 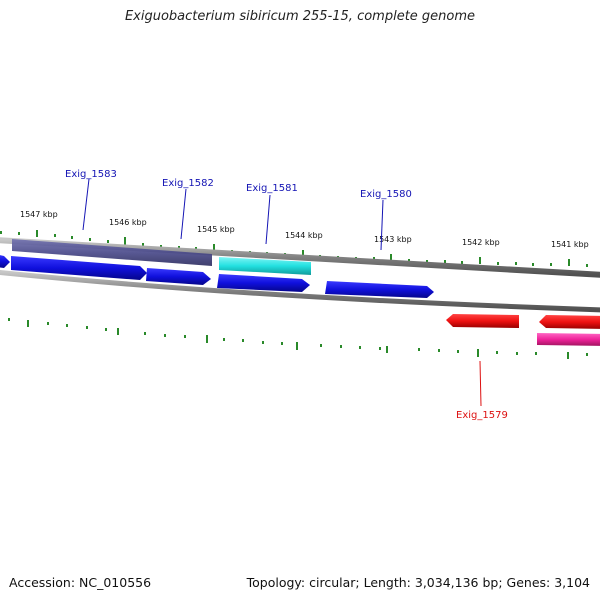 What do you see at coordinates (80, 582) in the screenshot?
I see `accession-text: Accession: NC_010556` at bounding box center [80, 582].